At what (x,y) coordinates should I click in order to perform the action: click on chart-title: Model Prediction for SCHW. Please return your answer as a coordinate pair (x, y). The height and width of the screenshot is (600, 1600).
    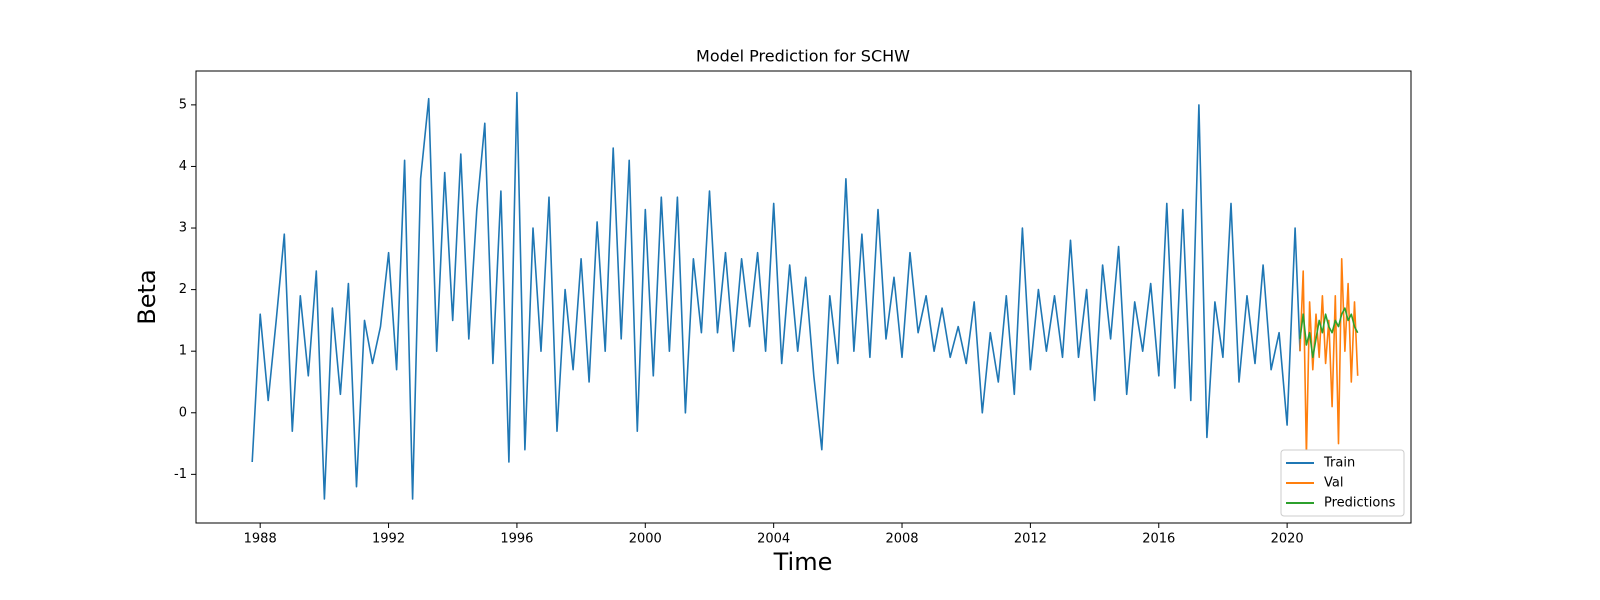
    Looking at the image, I should click on (803, 56).